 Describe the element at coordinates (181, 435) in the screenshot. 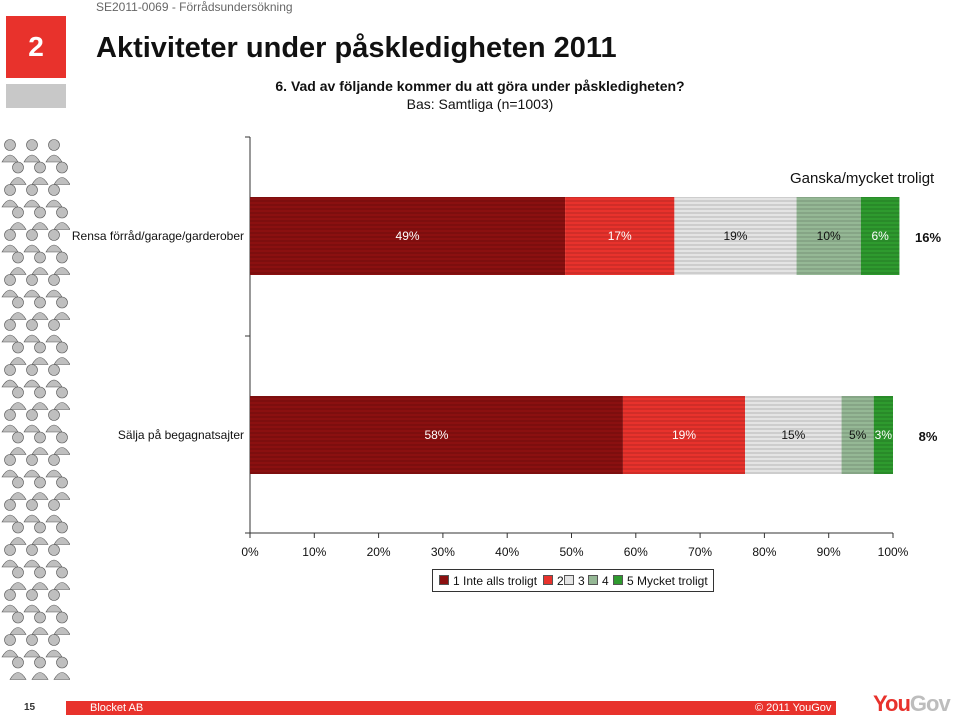

I see `category-label: Sälja på begagnatsajter` at that location.